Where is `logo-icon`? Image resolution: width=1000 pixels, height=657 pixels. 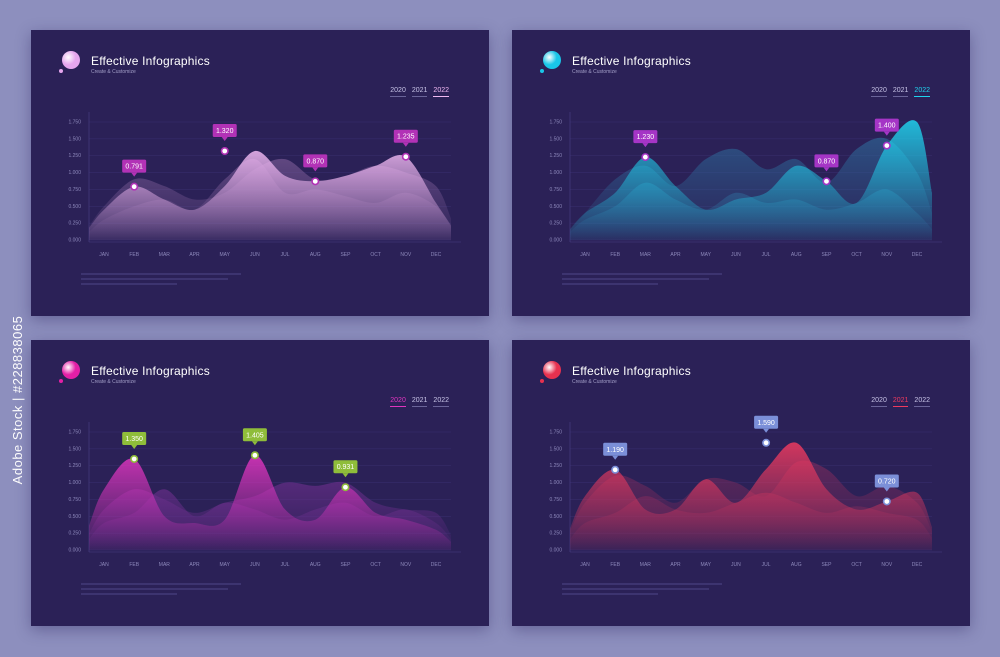 logo-icon is located at coordinates (552, 370).